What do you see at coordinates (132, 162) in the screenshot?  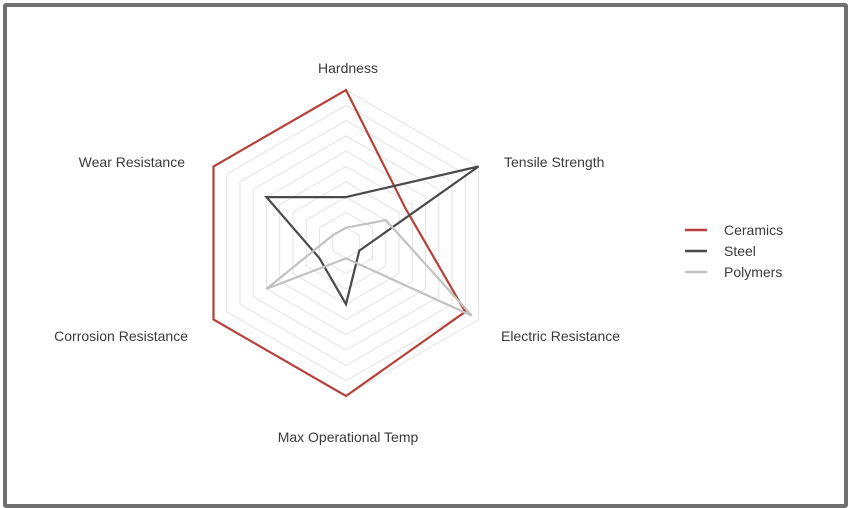 I see `axis-label-wear-resistance: Wear Resistance` at bounding box center [132, 162].